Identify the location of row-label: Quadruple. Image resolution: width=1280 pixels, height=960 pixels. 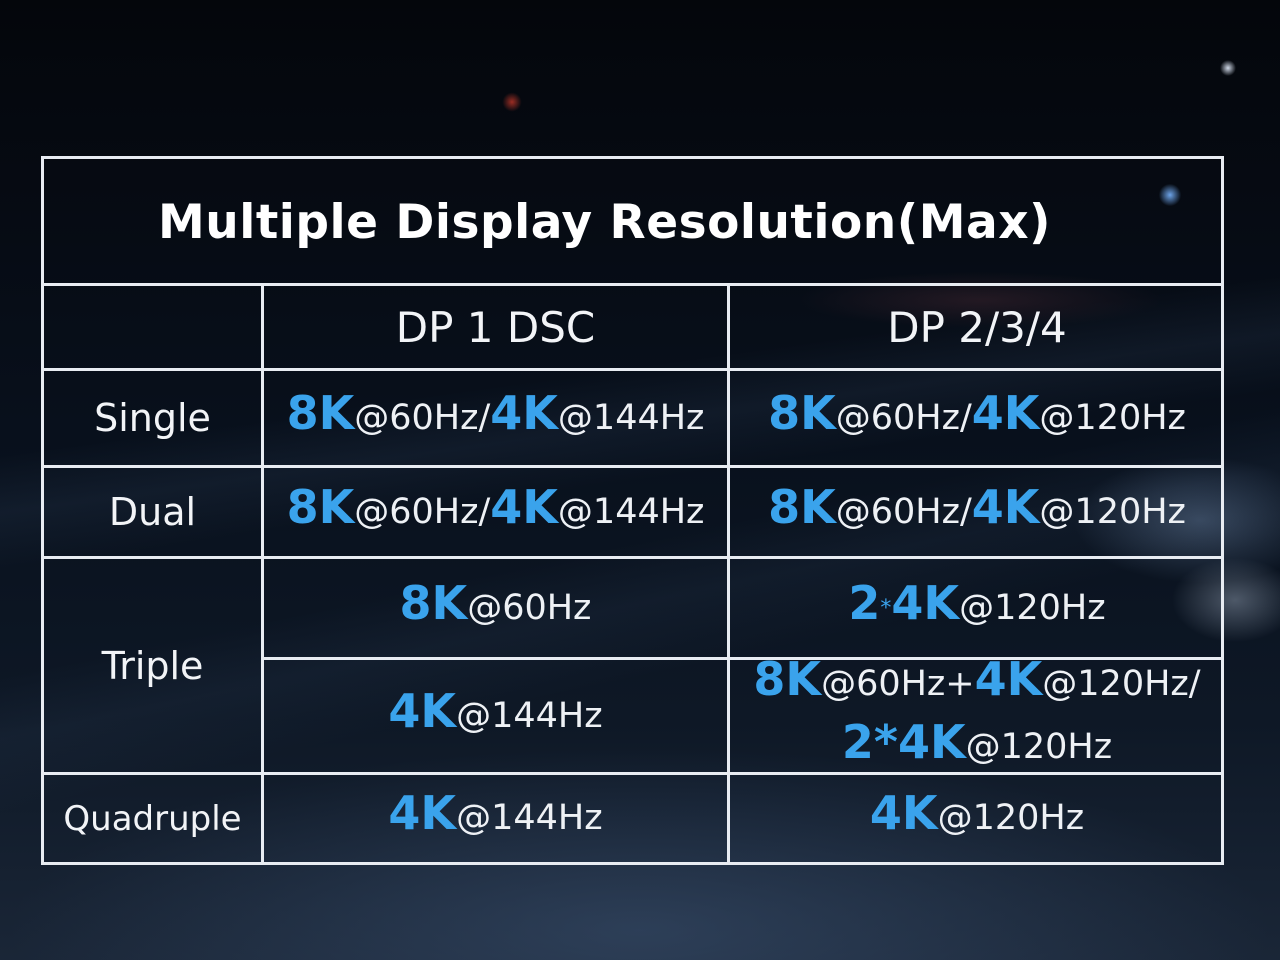
(152, 818).